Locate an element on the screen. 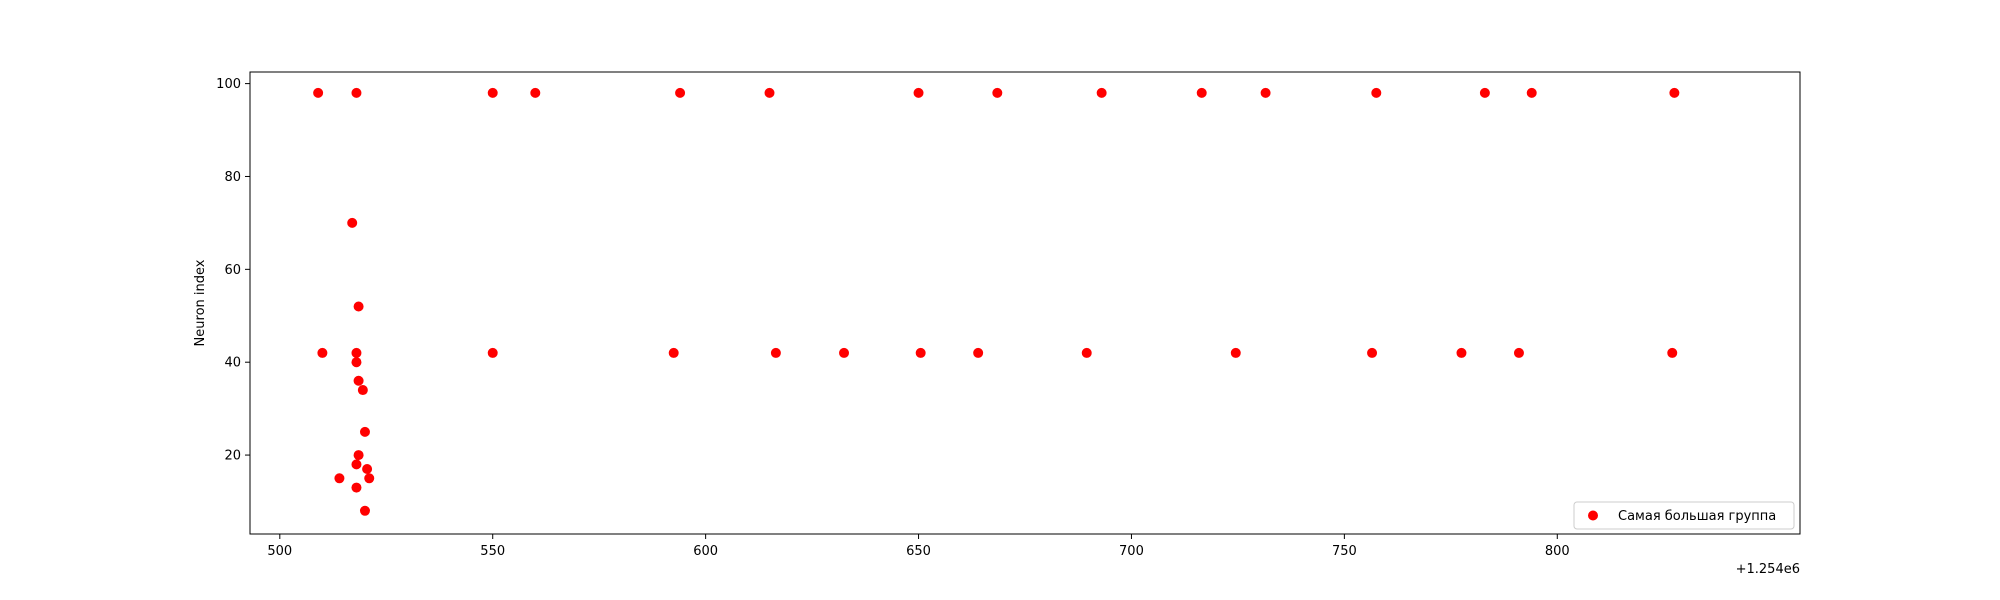  legend-marker is located at coordinates (1593, 515).